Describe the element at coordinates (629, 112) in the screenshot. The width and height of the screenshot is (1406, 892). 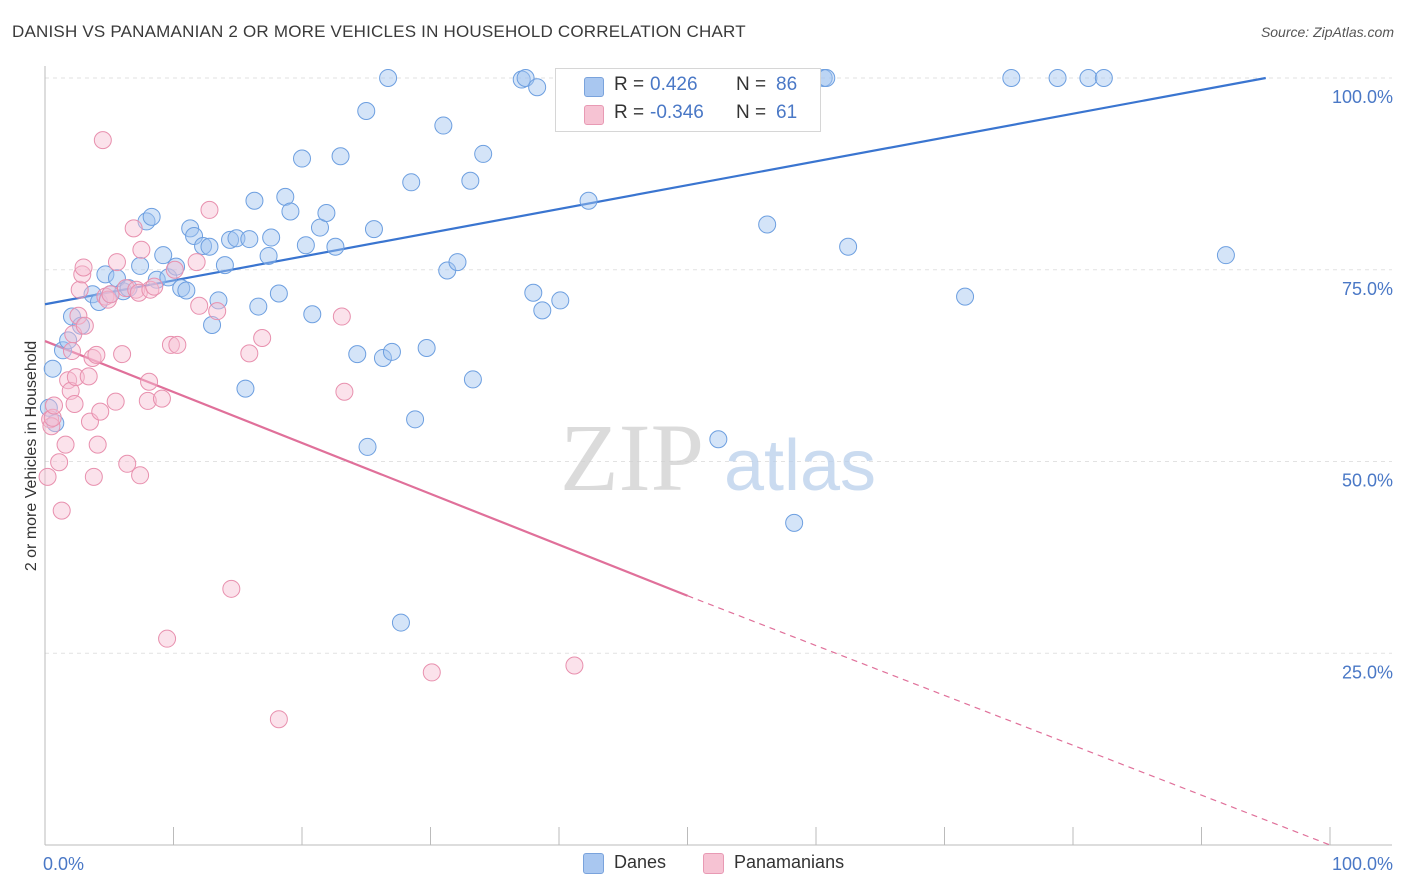
I see `r-label: R =` at that location.